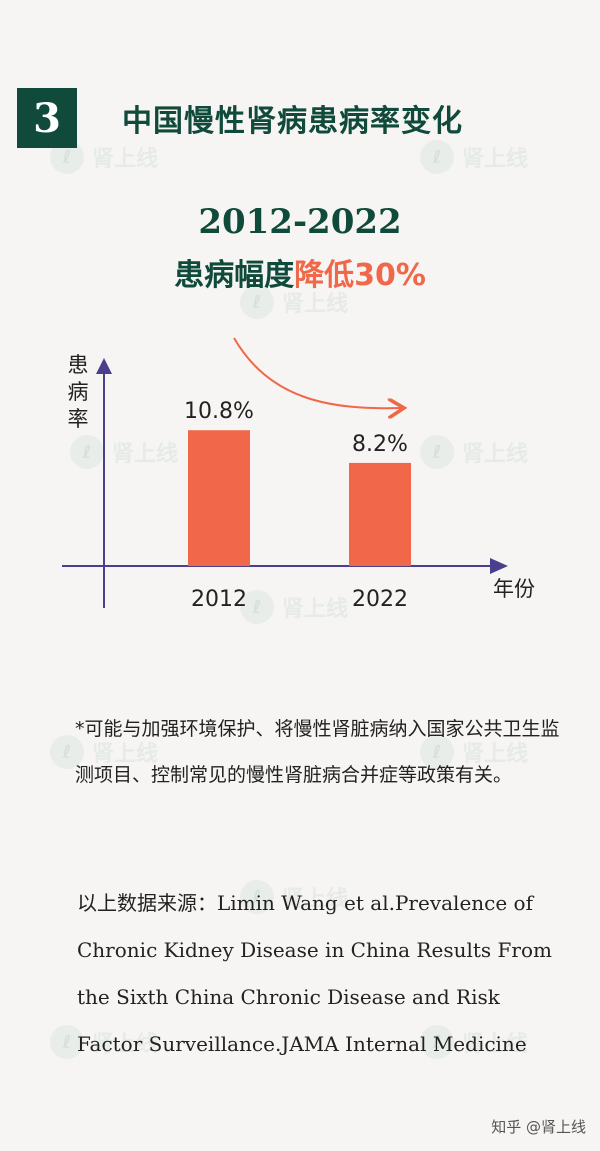 The image size is (600, 1151). Describe the element at coordinates (360, 275) in the screenshot. I see `headline-highlight: 降低30%` at that location.